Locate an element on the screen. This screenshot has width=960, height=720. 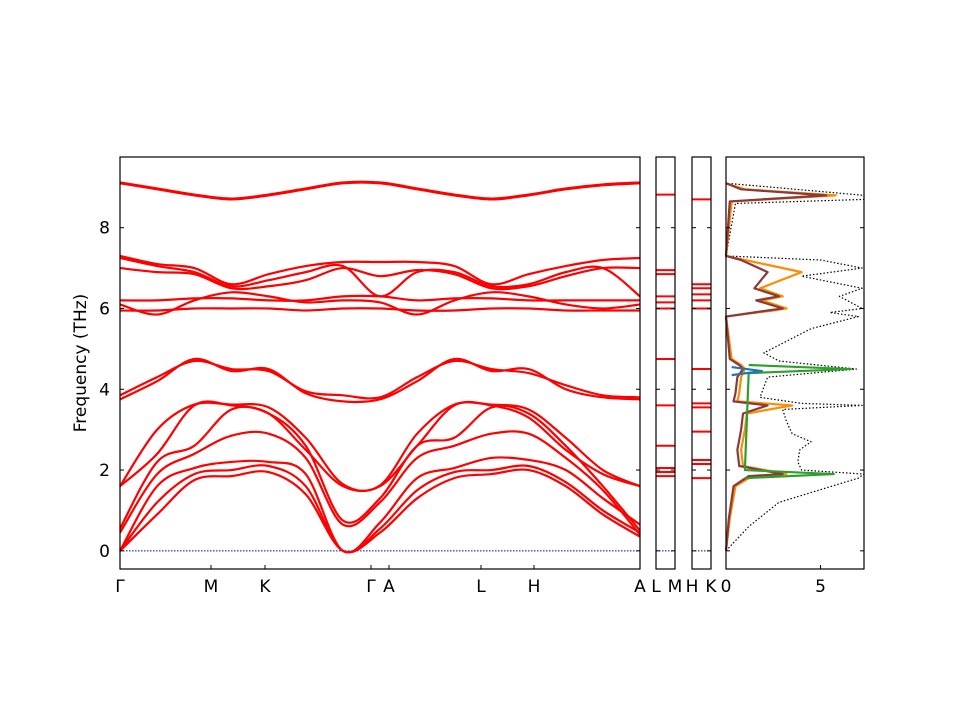
dos-plot-area is located at coordinates (794, 367).